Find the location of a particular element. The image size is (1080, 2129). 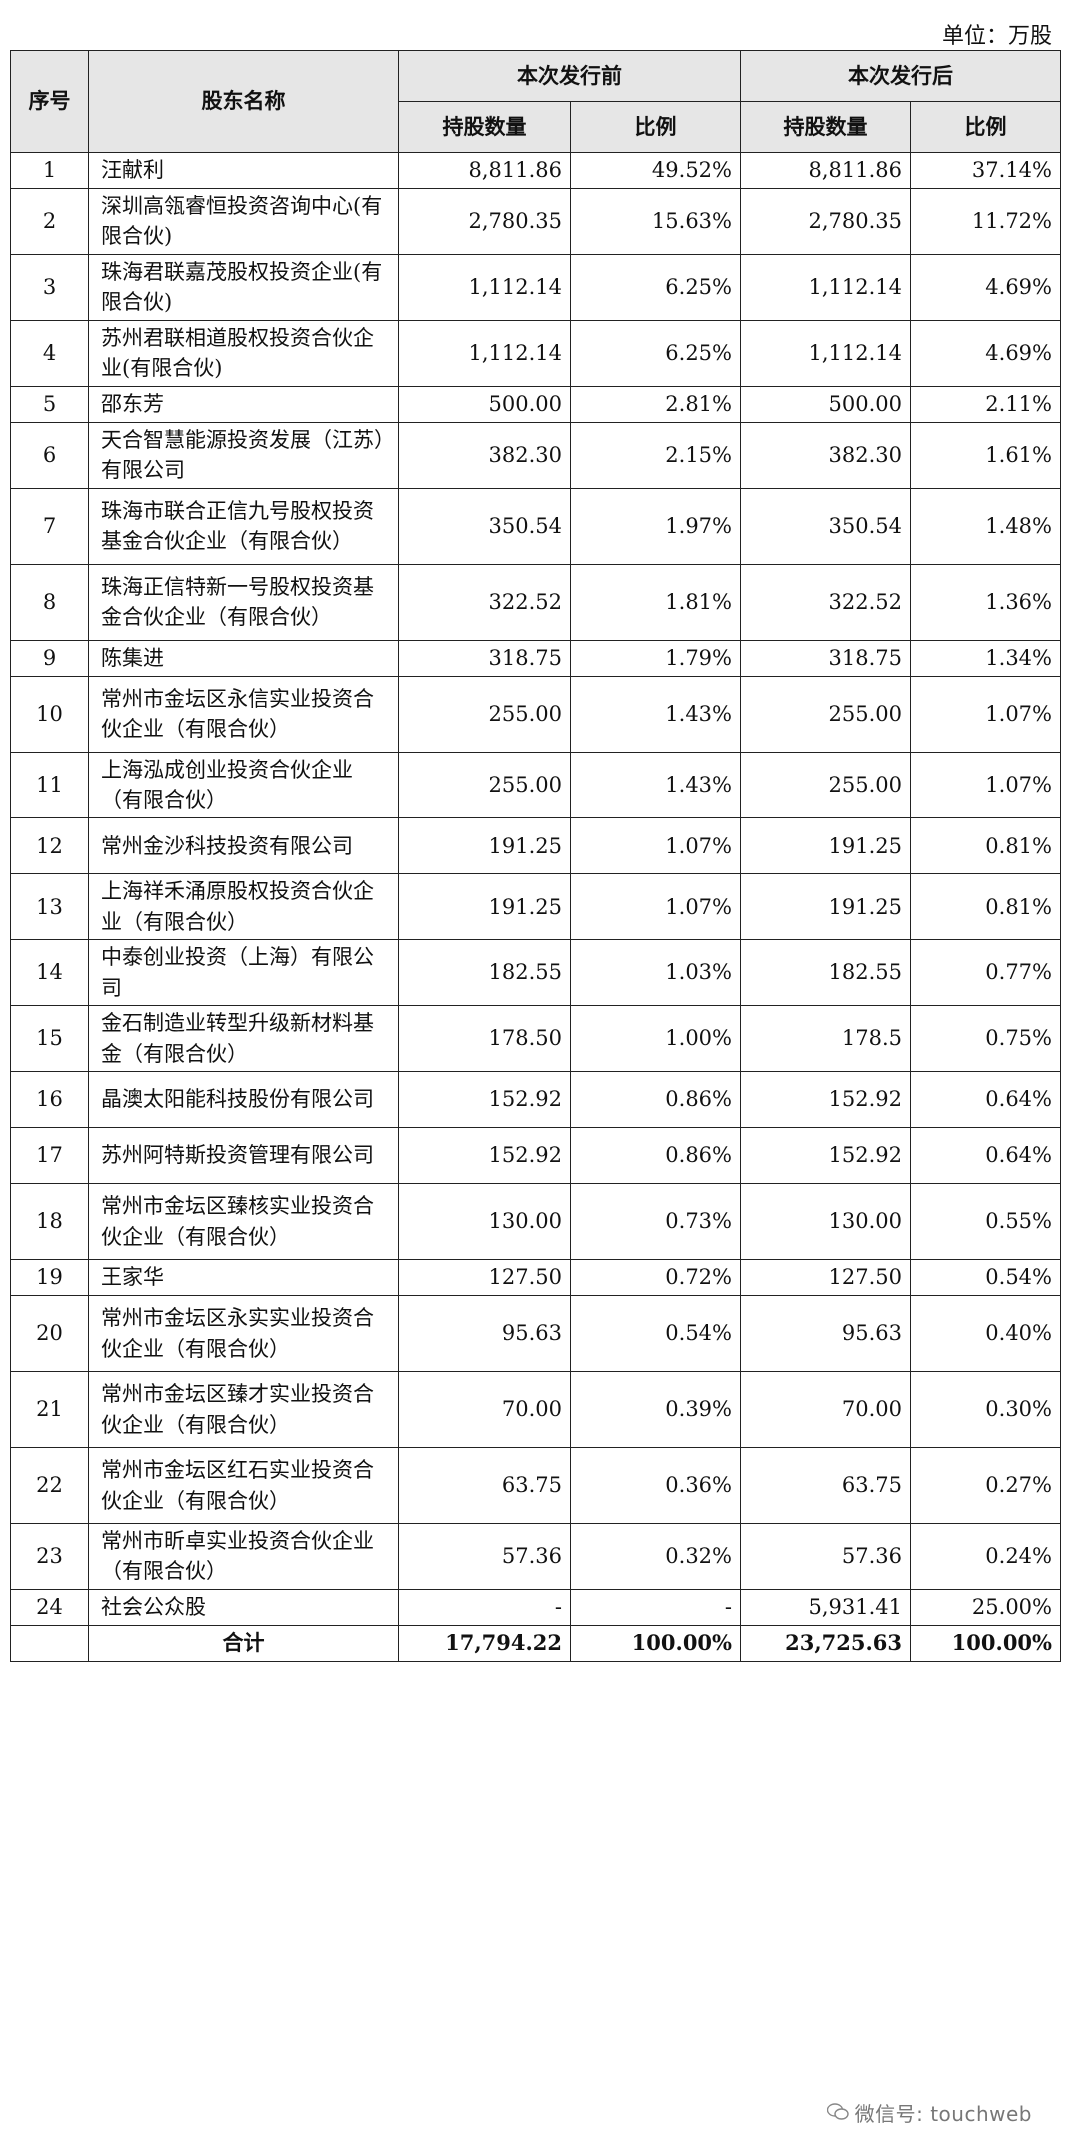

before-ratio: 0.36% is located at coordinates (655, 1485).